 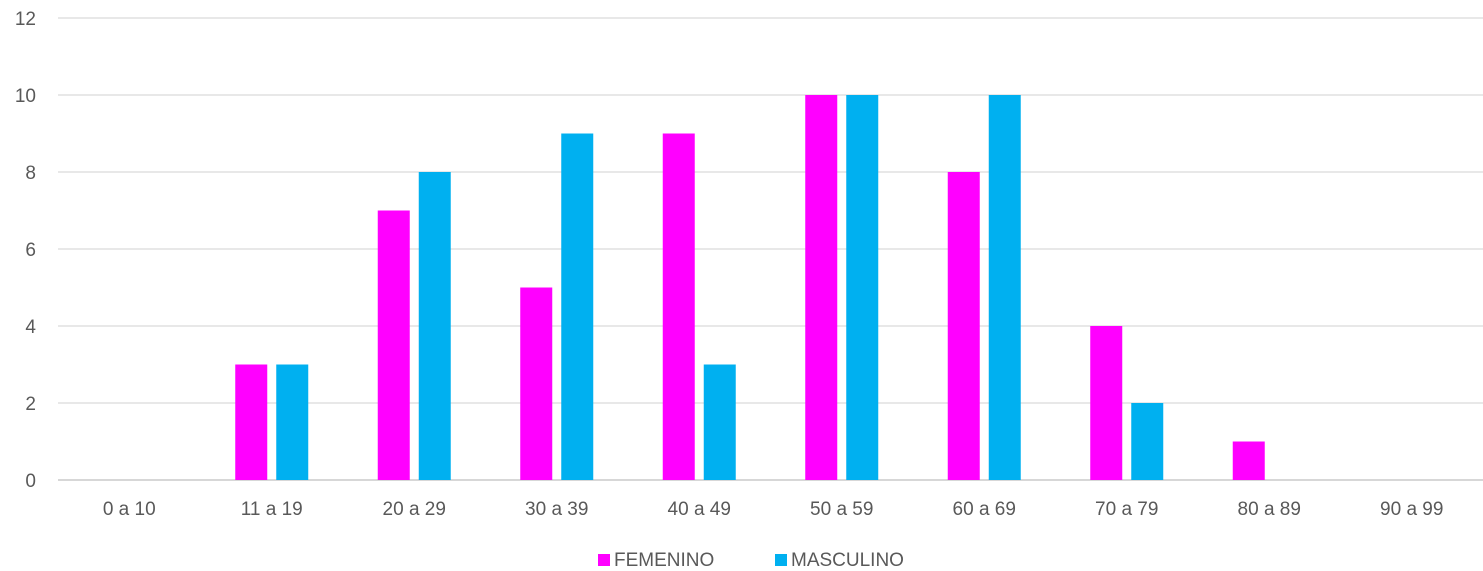 I want to click on legend-swatch-masculino, so click(x=781, y=560).